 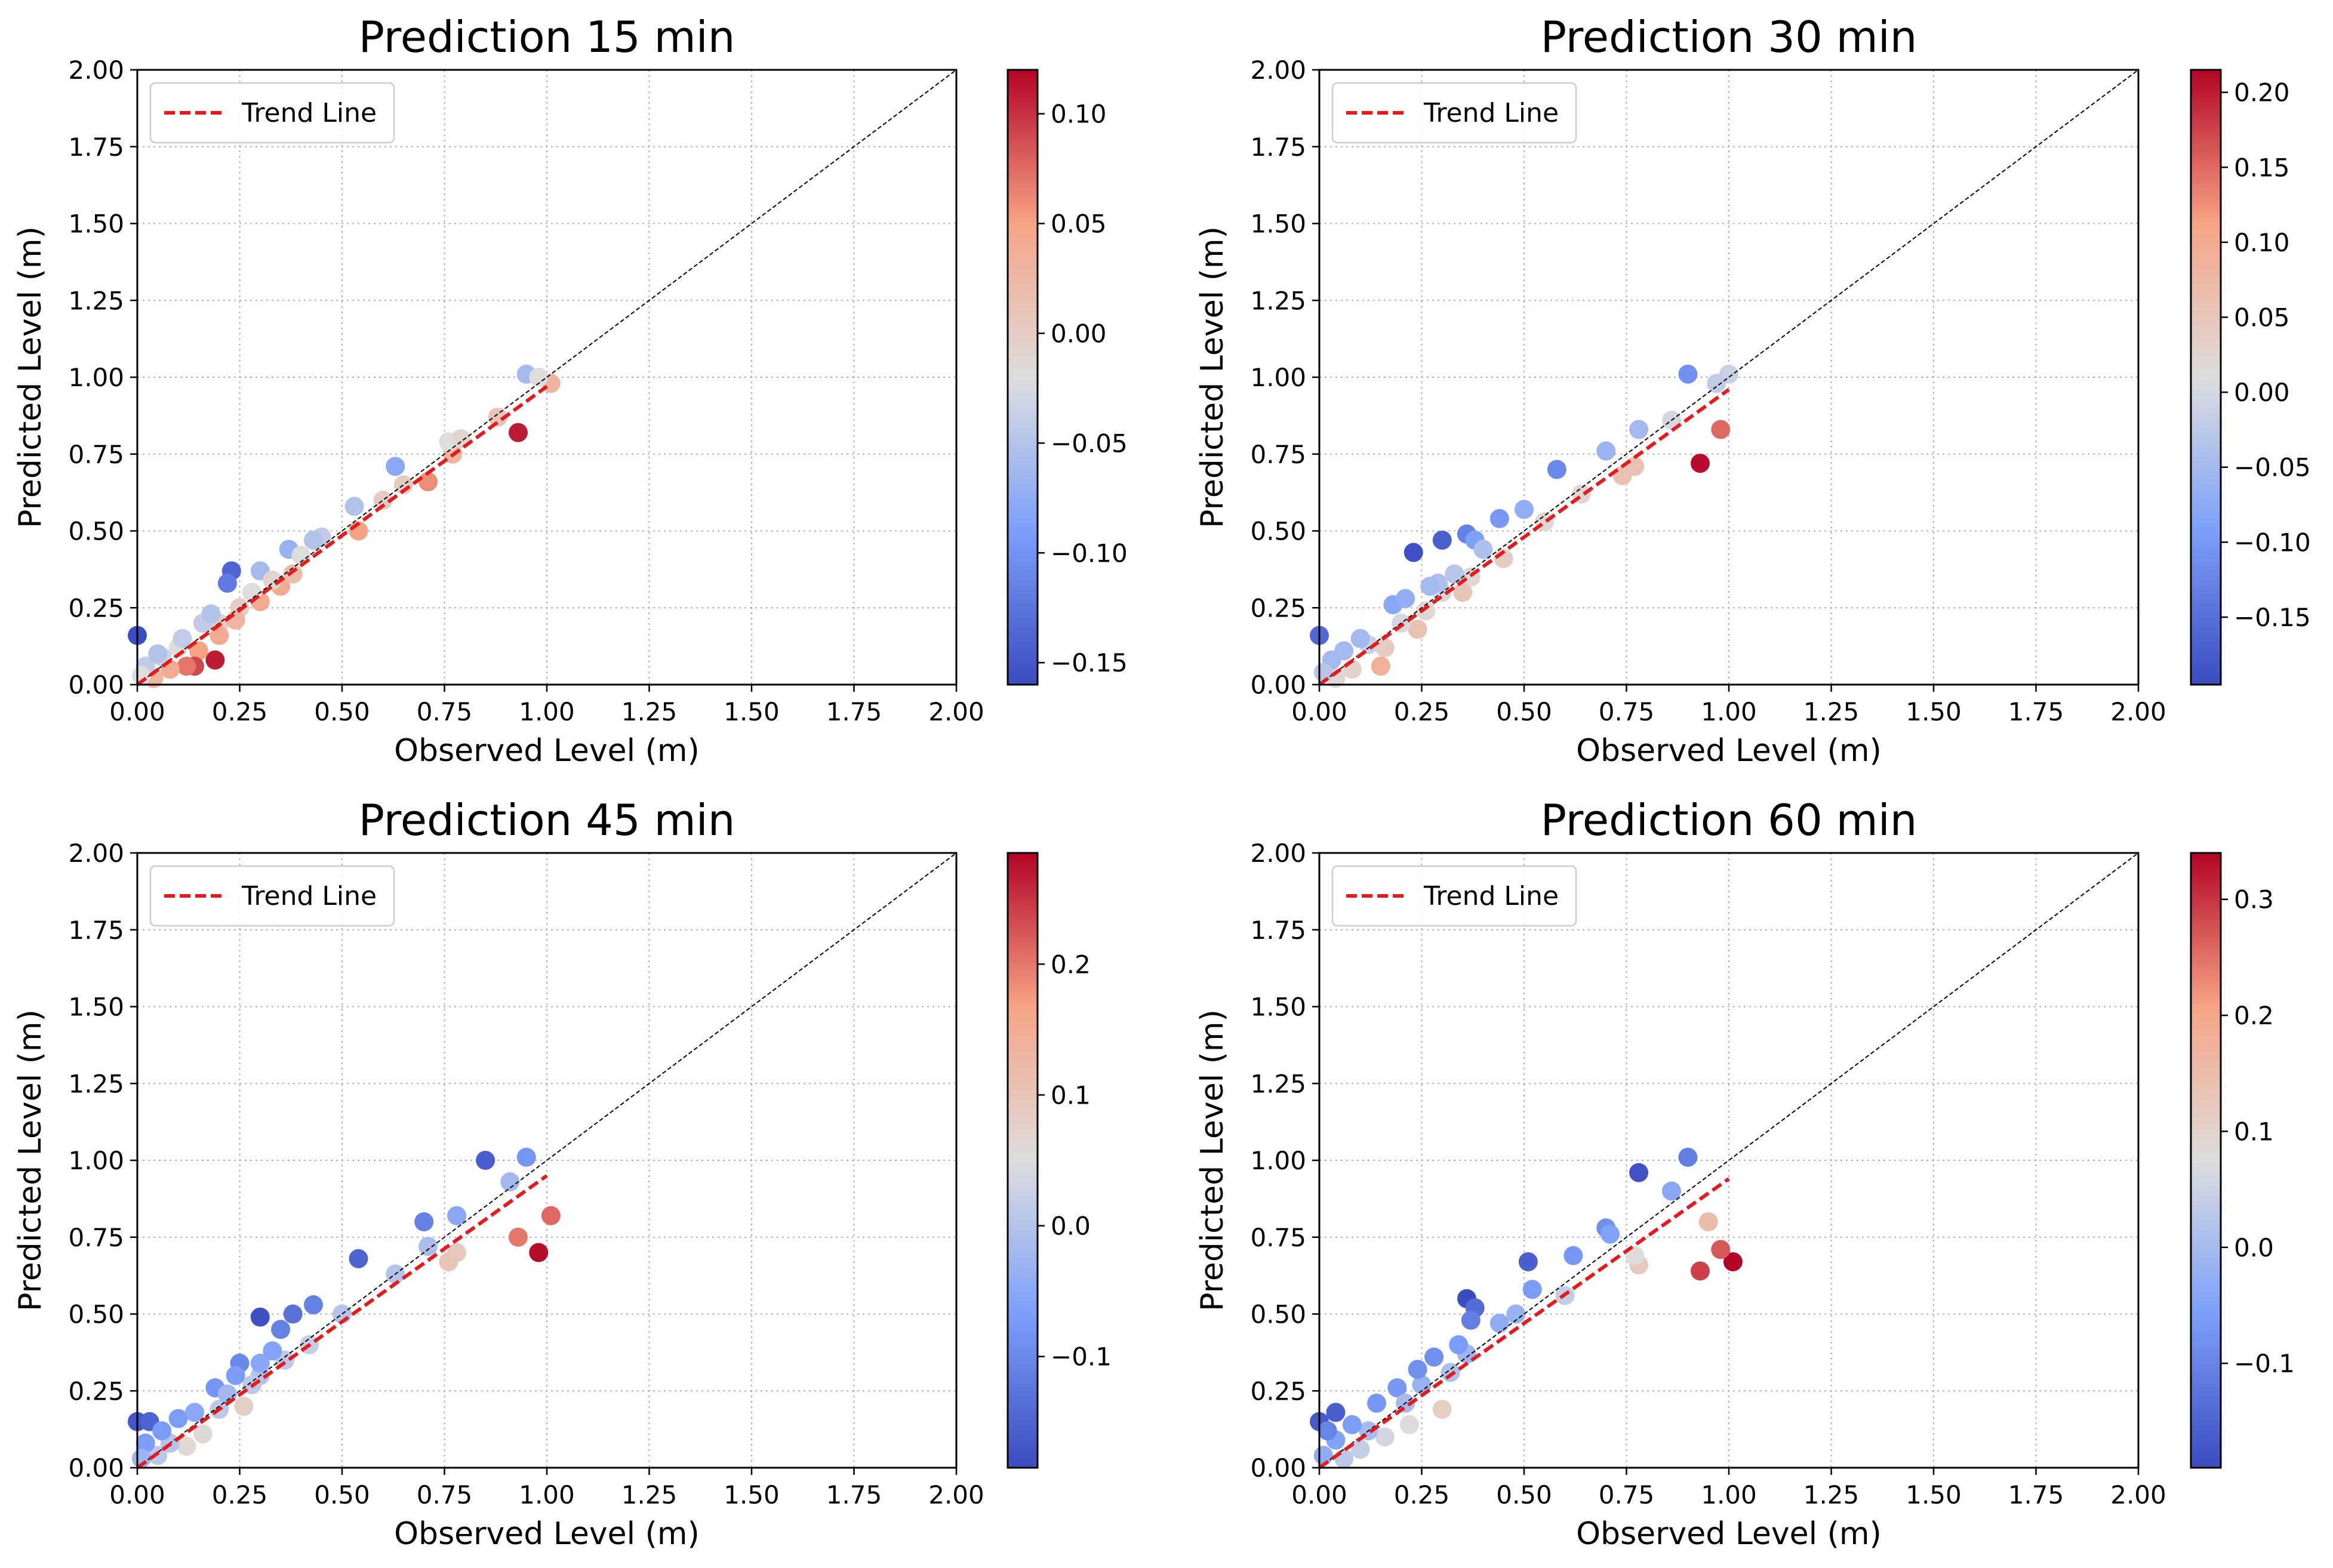 What do you see at coordinates (1278, 531) in the screenshot?
I see `y-tick-label: 0.50` at bounding box center [1278, 531].